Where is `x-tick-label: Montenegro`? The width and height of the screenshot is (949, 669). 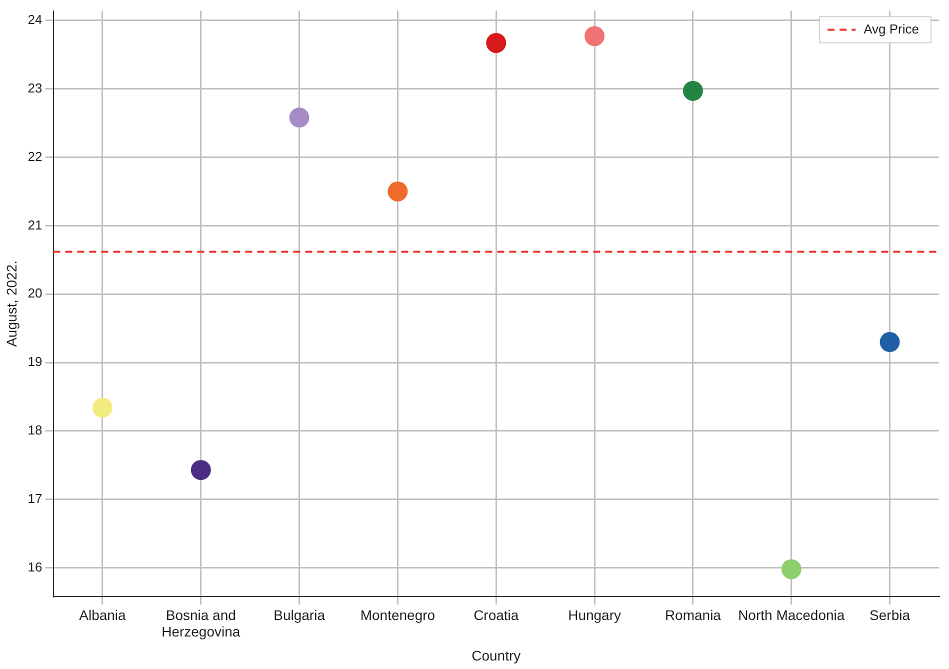
x-tick-label: Montenegro is located at coordinates (398, 614).